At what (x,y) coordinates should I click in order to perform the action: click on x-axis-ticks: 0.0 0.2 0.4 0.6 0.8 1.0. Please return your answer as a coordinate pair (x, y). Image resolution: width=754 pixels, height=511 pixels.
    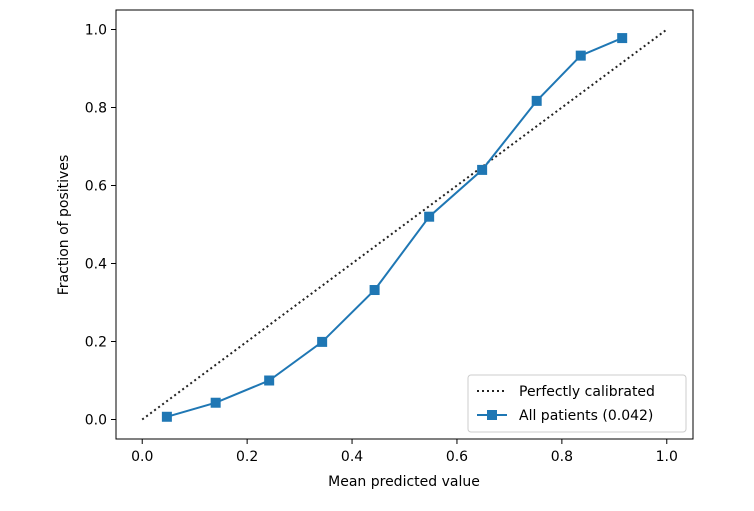
    Looking at the image, I should click on (404, 452).